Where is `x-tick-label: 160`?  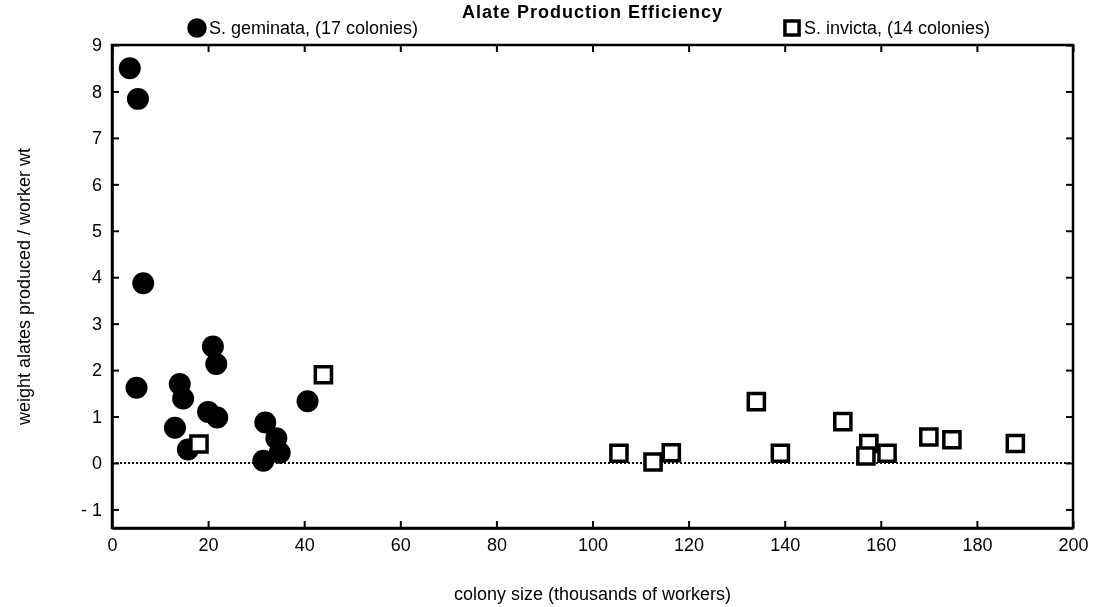 x-tick-label: 160 is located at coordinates (881, 544).